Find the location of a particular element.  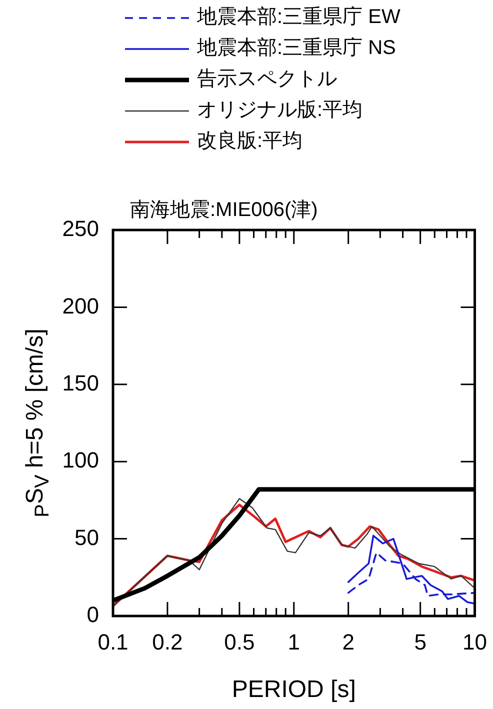

chart-title: 南海地震:MIE006(津) is located at coordinates (224, 210).